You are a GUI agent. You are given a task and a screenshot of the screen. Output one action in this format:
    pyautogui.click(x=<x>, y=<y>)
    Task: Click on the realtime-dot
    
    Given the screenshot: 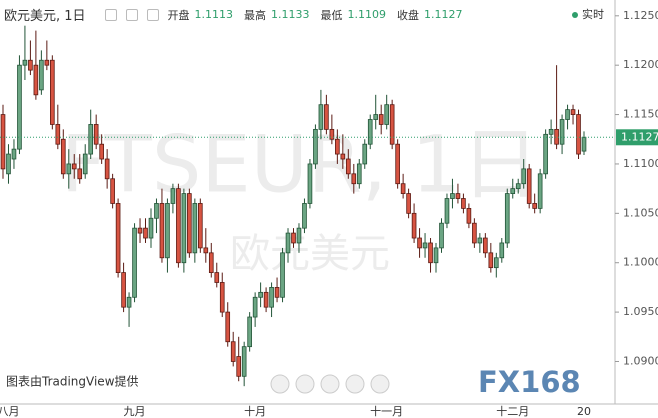 What is the action you would take?
    pyautogui.click(x=575, y=15)
    